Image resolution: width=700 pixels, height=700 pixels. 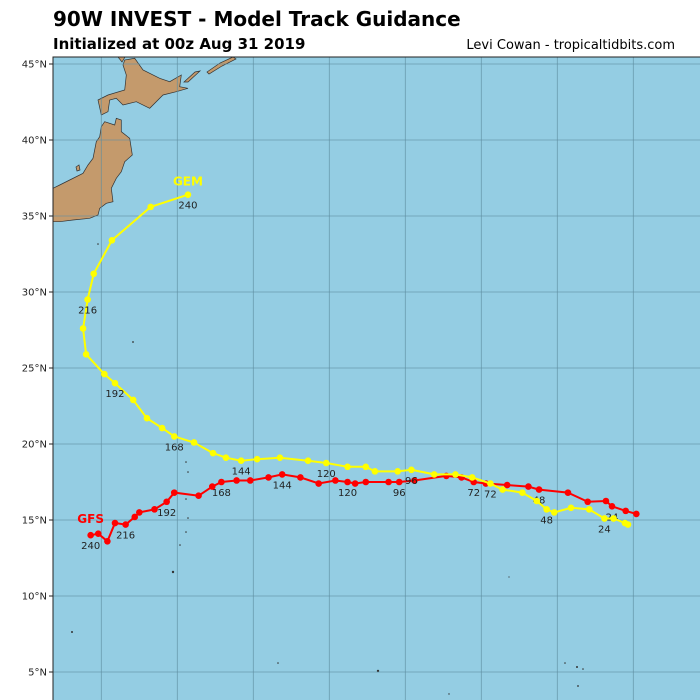 What do you see at coordinates (143, 86) in the screenshot?
I see `hokkaido` at bounding box center [143, 86].